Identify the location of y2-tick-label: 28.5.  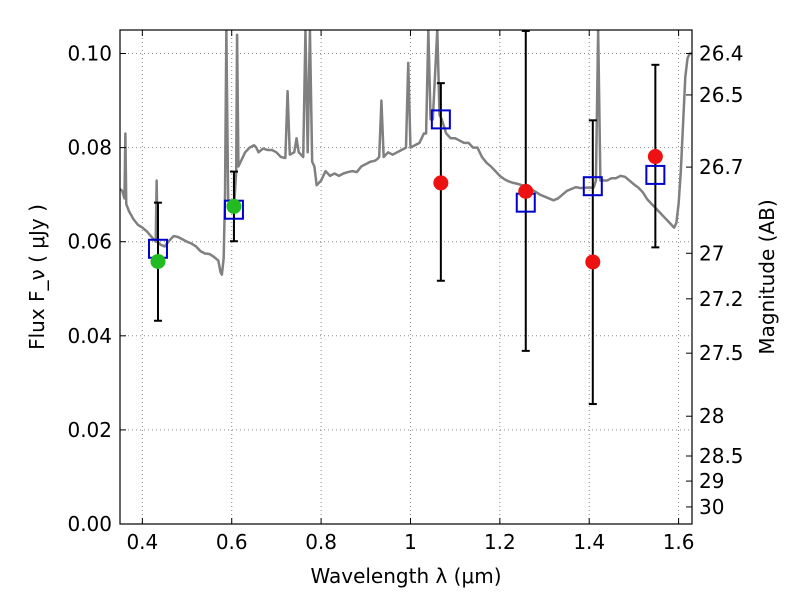
(721, 456).